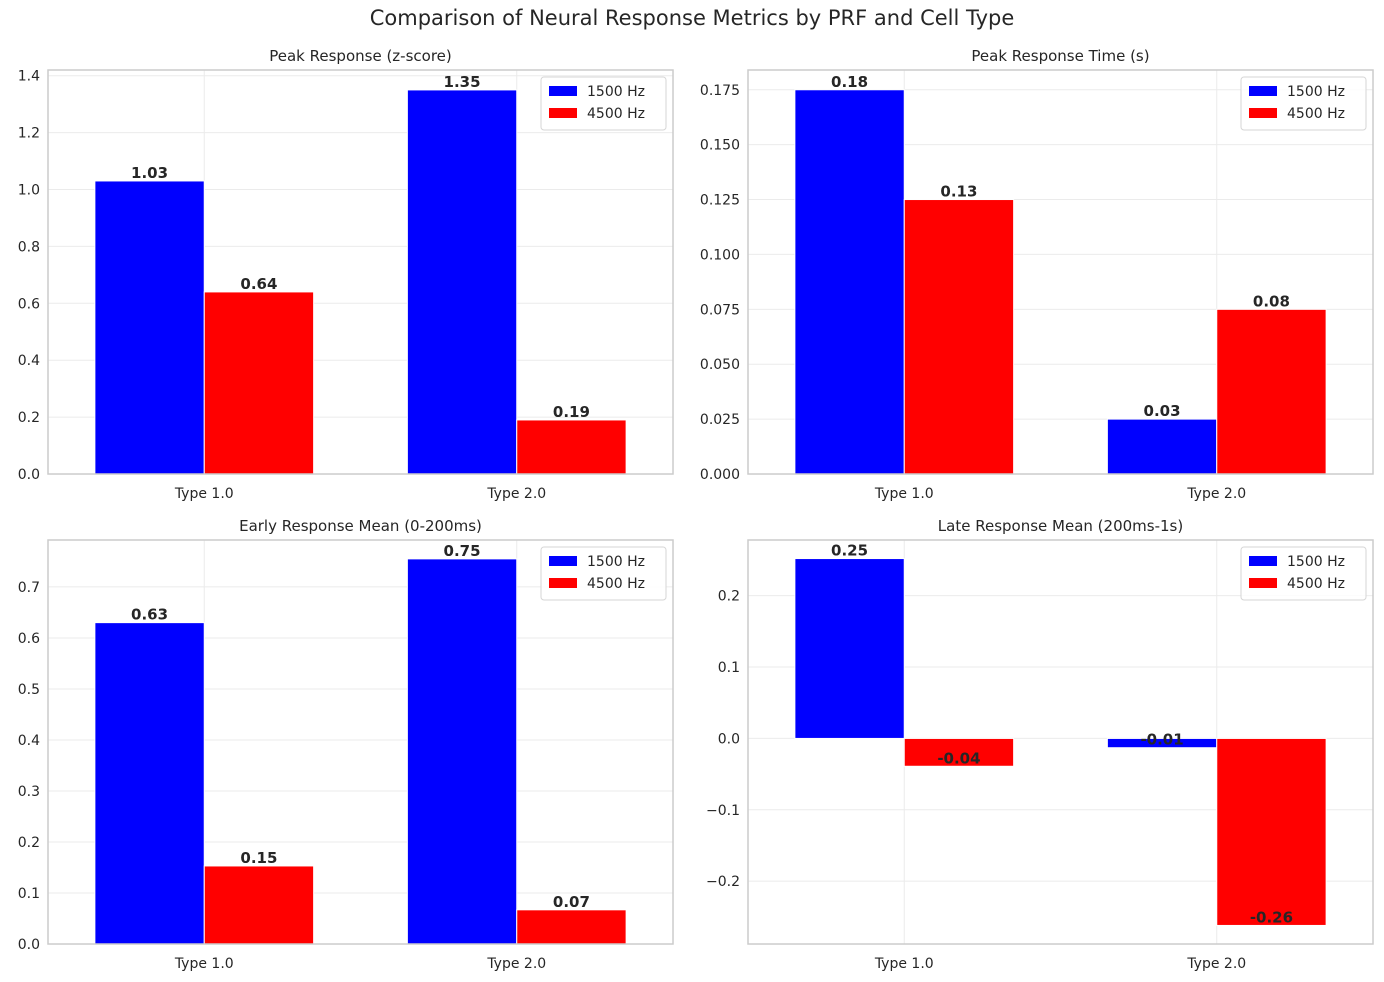  Describe the element at coordinates (571, 412) in the screenshot. I see `bar-value-label: 0.19` at that location.